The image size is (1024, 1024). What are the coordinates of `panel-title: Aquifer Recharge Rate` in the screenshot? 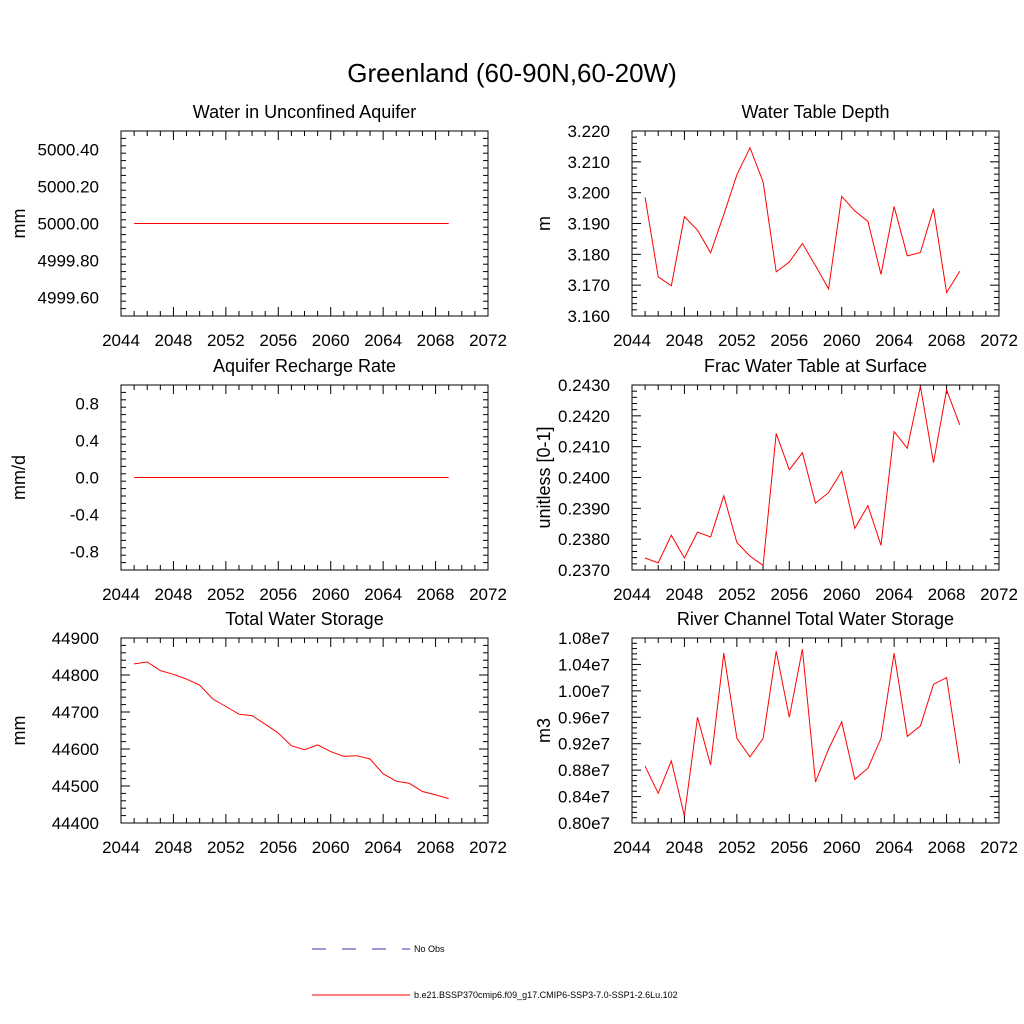 It's located at (304, 366).